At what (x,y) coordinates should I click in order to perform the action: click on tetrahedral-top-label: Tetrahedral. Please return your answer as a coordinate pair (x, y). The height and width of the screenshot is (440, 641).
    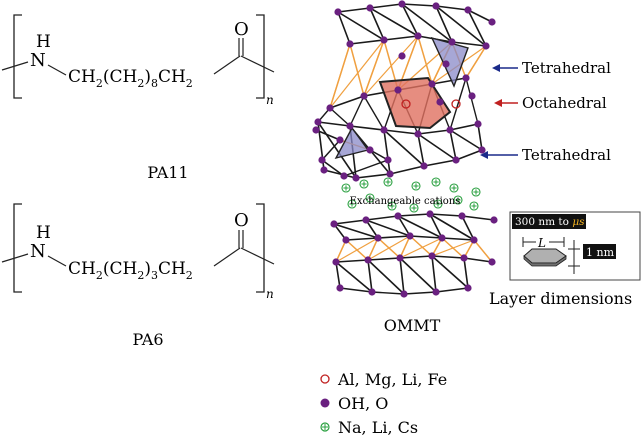
    Looking at the image, I should click on (566, 68).